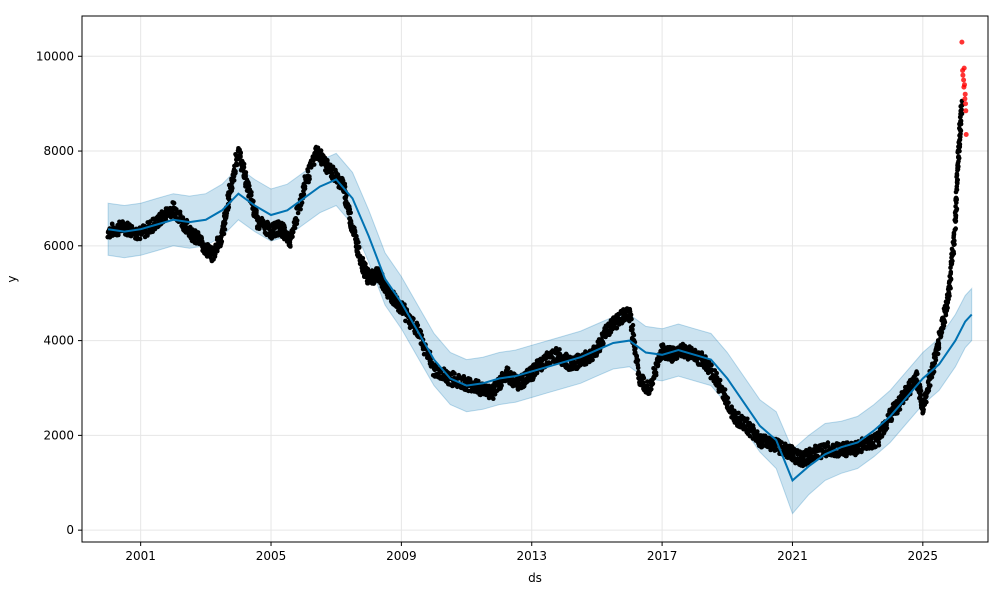 Image resolution: width=1000 pixels, height=600 pixels. Describe the element at coordinates (58, 151) in the screenshot. I see `y-tick-label: 8000` at that location.